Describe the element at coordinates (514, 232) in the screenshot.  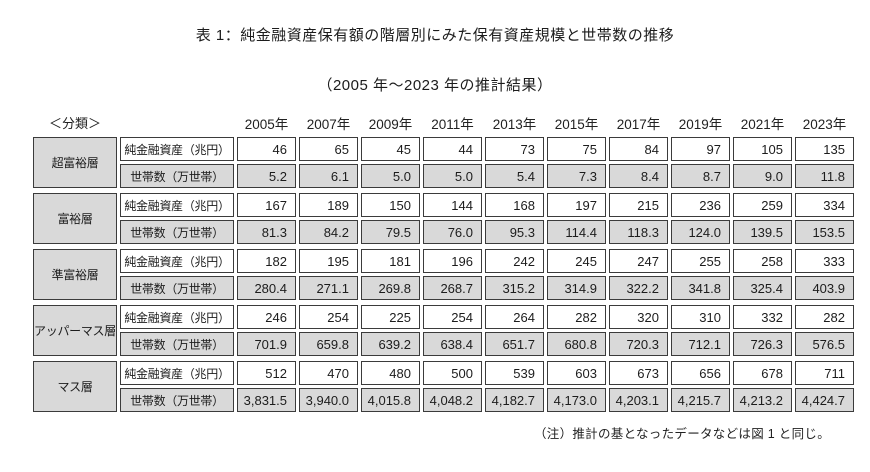
I see `households-value-cell: 95.3` at that location.